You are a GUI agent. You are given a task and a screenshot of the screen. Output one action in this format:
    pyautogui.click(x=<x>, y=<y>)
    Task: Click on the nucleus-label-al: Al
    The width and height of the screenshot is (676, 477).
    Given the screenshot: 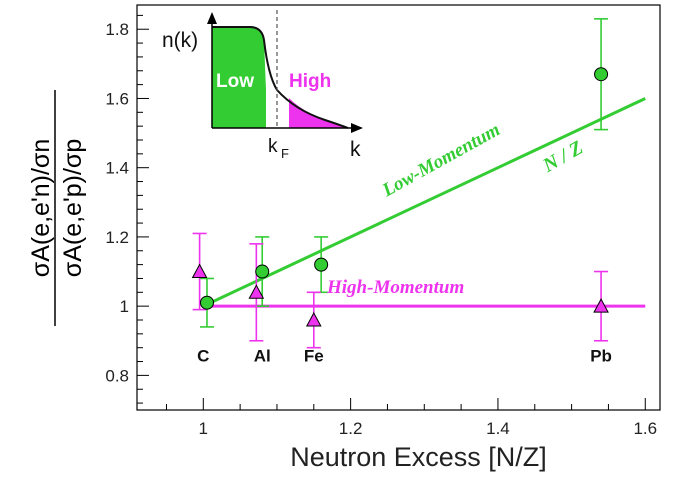 What is the action you would take?
    pyautogui.click(x=262, y=356)
    